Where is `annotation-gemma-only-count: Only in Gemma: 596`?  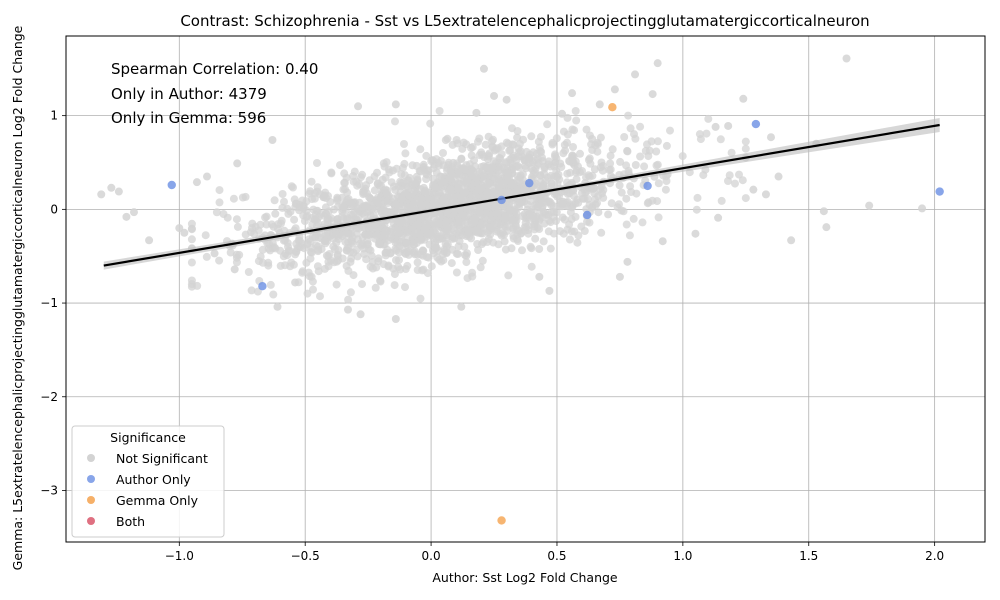 annotation-gemma-only-count: Only in Gemma: 596 is located at coordinates (188, 118).